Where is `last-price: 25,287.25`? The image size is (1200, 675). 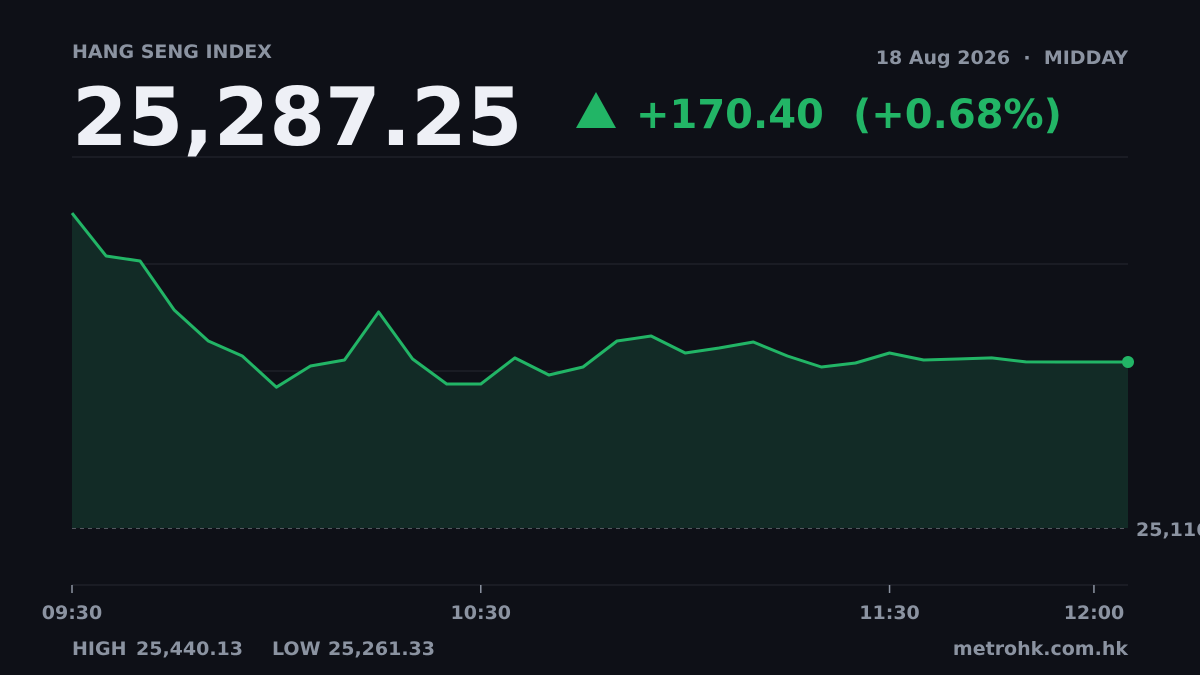
last-price: 25,287.25 is located at coordinates (297, 117).